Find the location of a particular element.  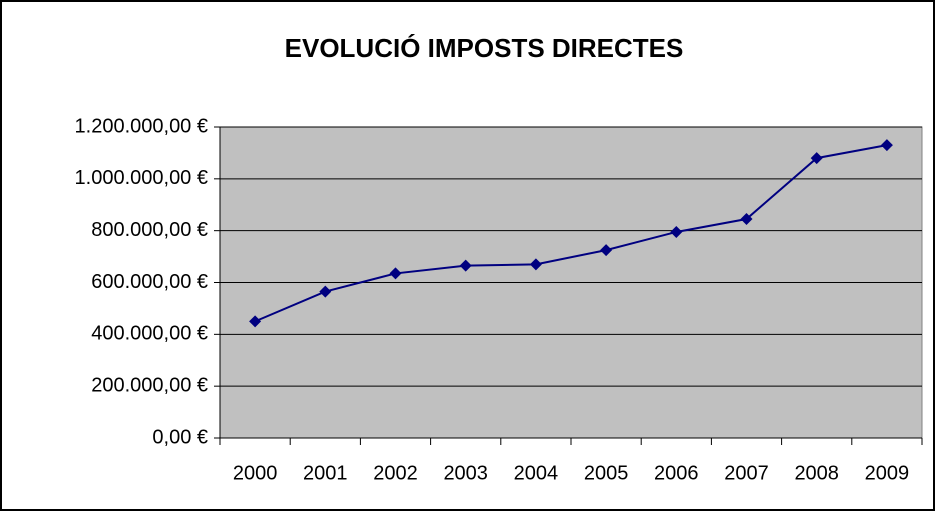

x-tick-label: 2008 is located at coordinates (816, 473).